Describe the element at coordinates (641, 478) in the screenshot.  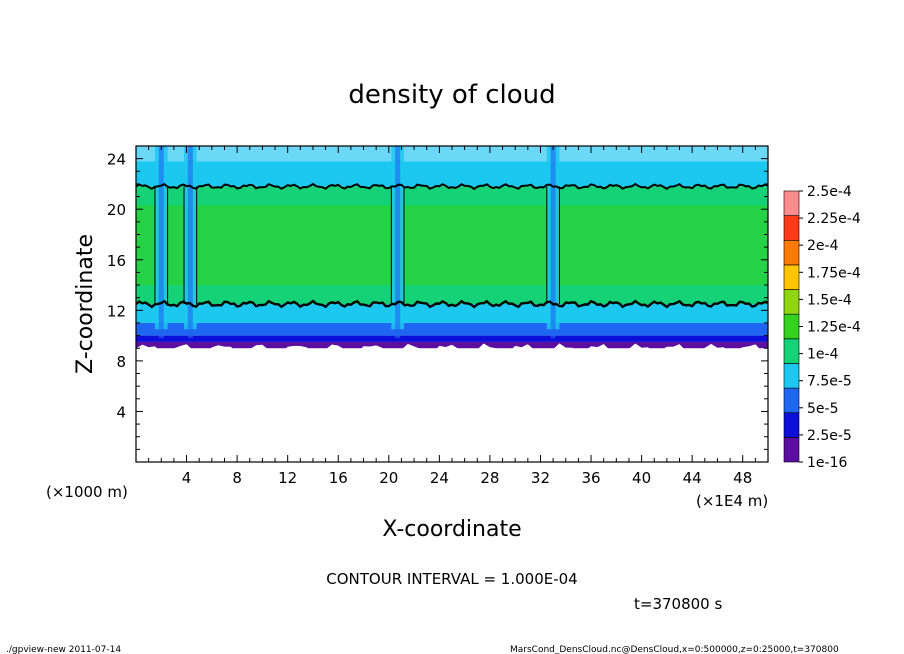
I see `x-tick-label: 40` at that location.